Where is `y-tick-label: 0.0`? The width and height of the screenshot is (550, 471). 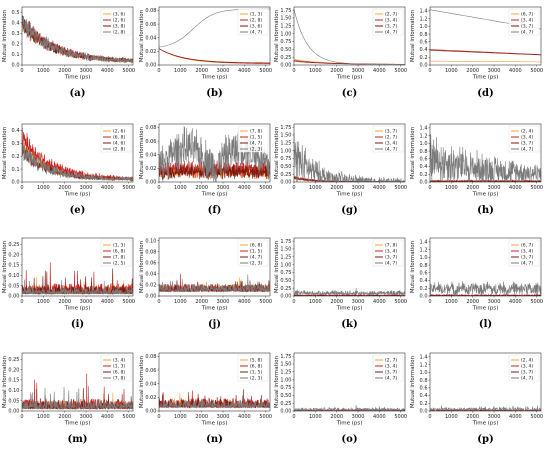
y-tick-label: 0.0 is located at coordinates (424, 66).